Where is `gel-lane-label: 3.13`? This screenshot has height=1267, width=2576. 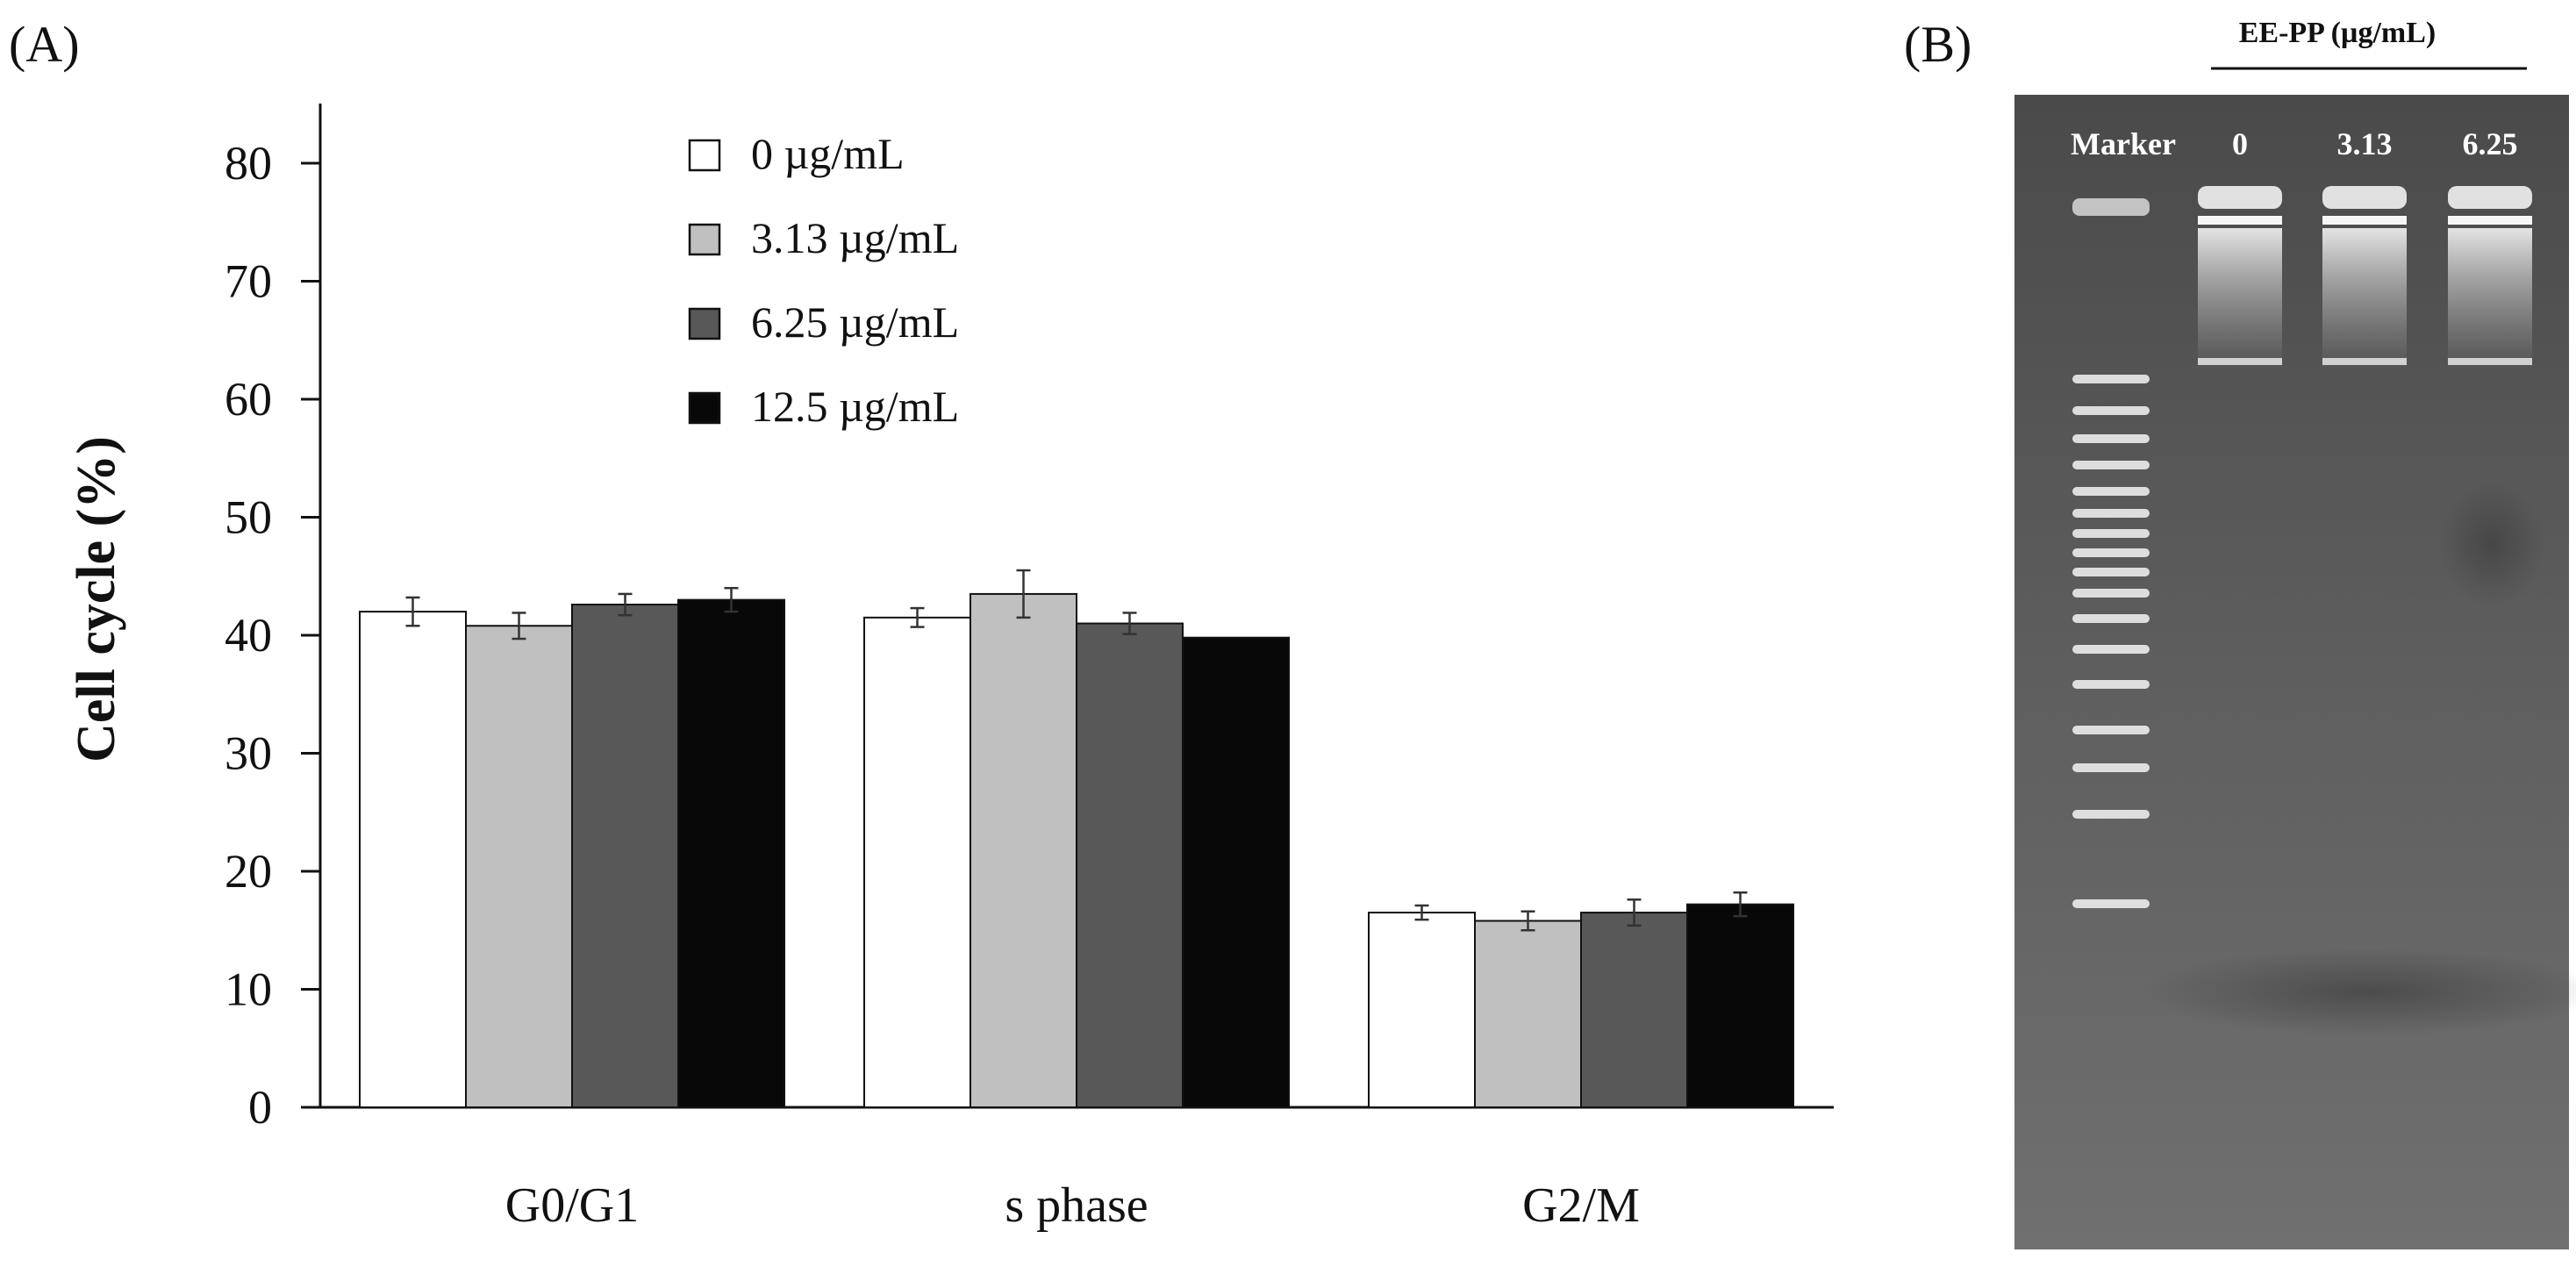 gel-lane-label: 3.13 is located at coordinates (2365, 143).